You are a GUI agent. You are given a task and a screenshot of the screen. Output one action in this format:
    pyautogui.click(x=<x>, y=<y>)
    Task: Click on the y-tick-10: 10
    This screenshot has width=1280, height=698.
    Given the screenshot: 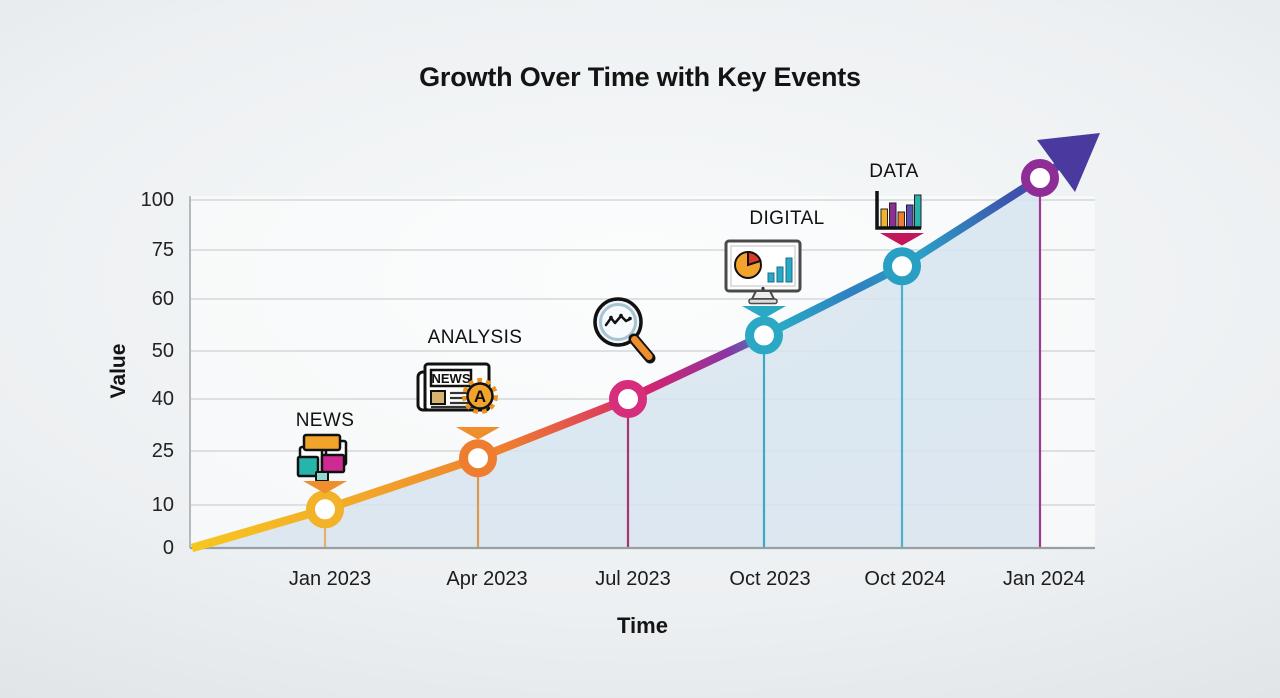 What is the action you would take?
    pyautogui.click(x=162, y=505)
    